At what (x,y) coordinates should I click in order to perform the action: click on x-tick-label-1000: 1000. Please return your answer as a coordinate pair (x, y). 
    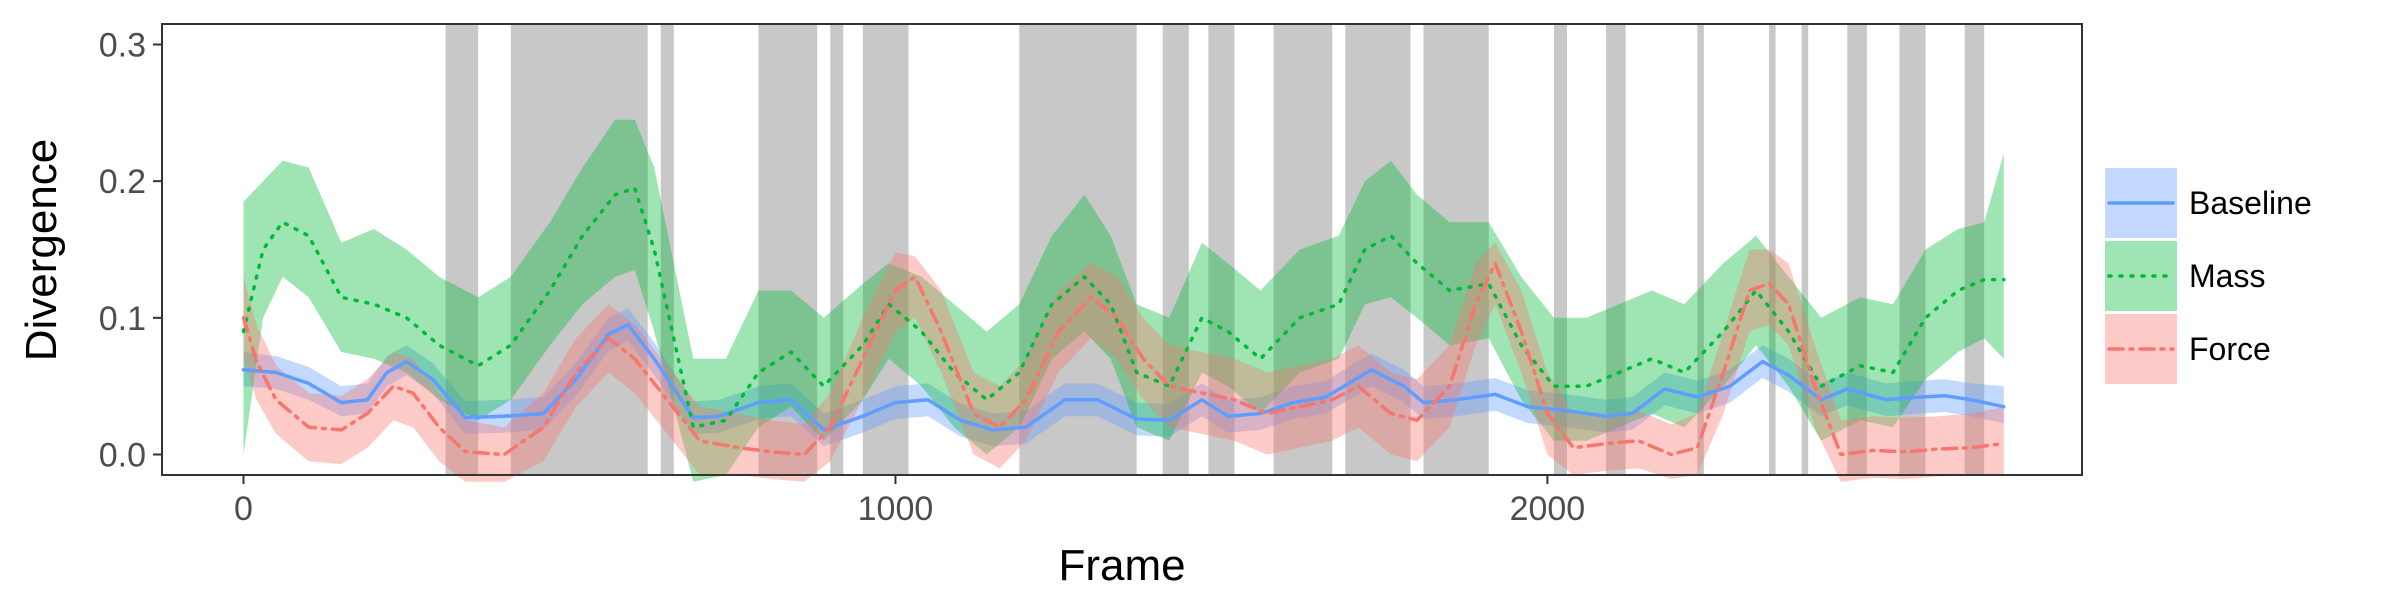
    Looking at the image, I should click on (896, 509).